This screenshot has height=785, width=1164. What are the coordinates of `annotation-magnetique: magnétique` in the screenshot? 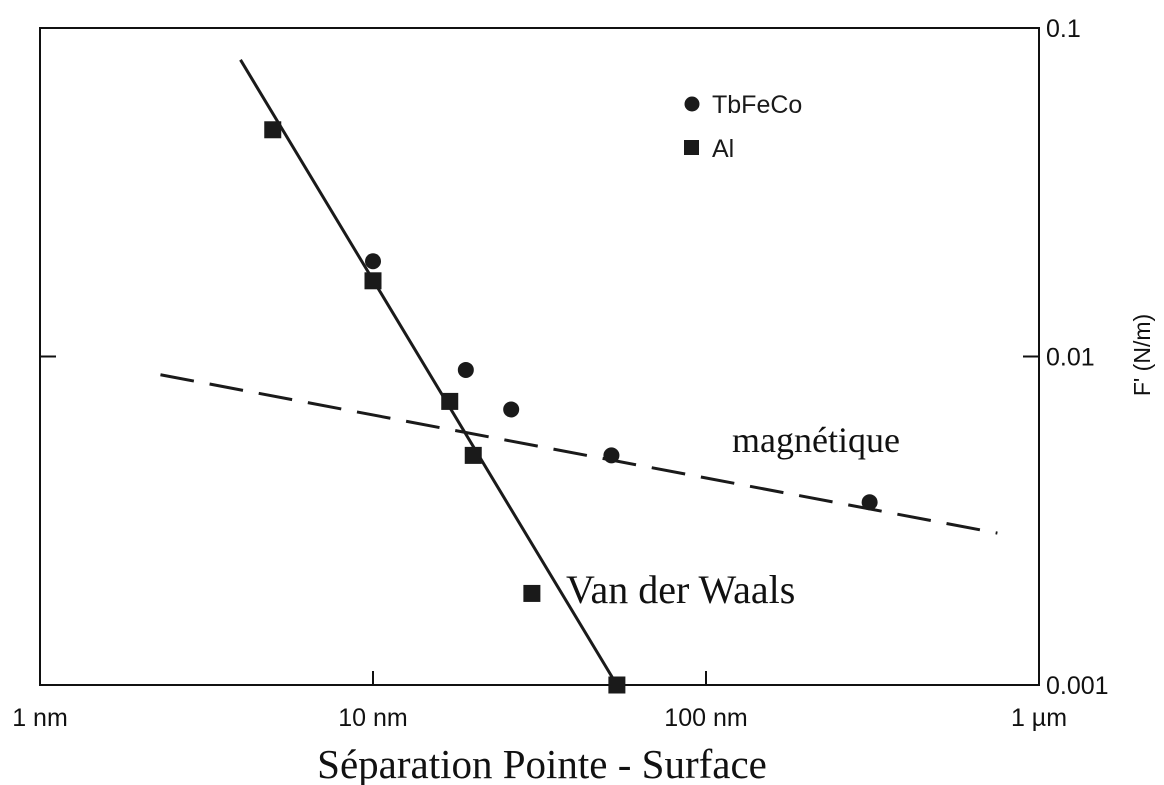 It's located at (816, 440).